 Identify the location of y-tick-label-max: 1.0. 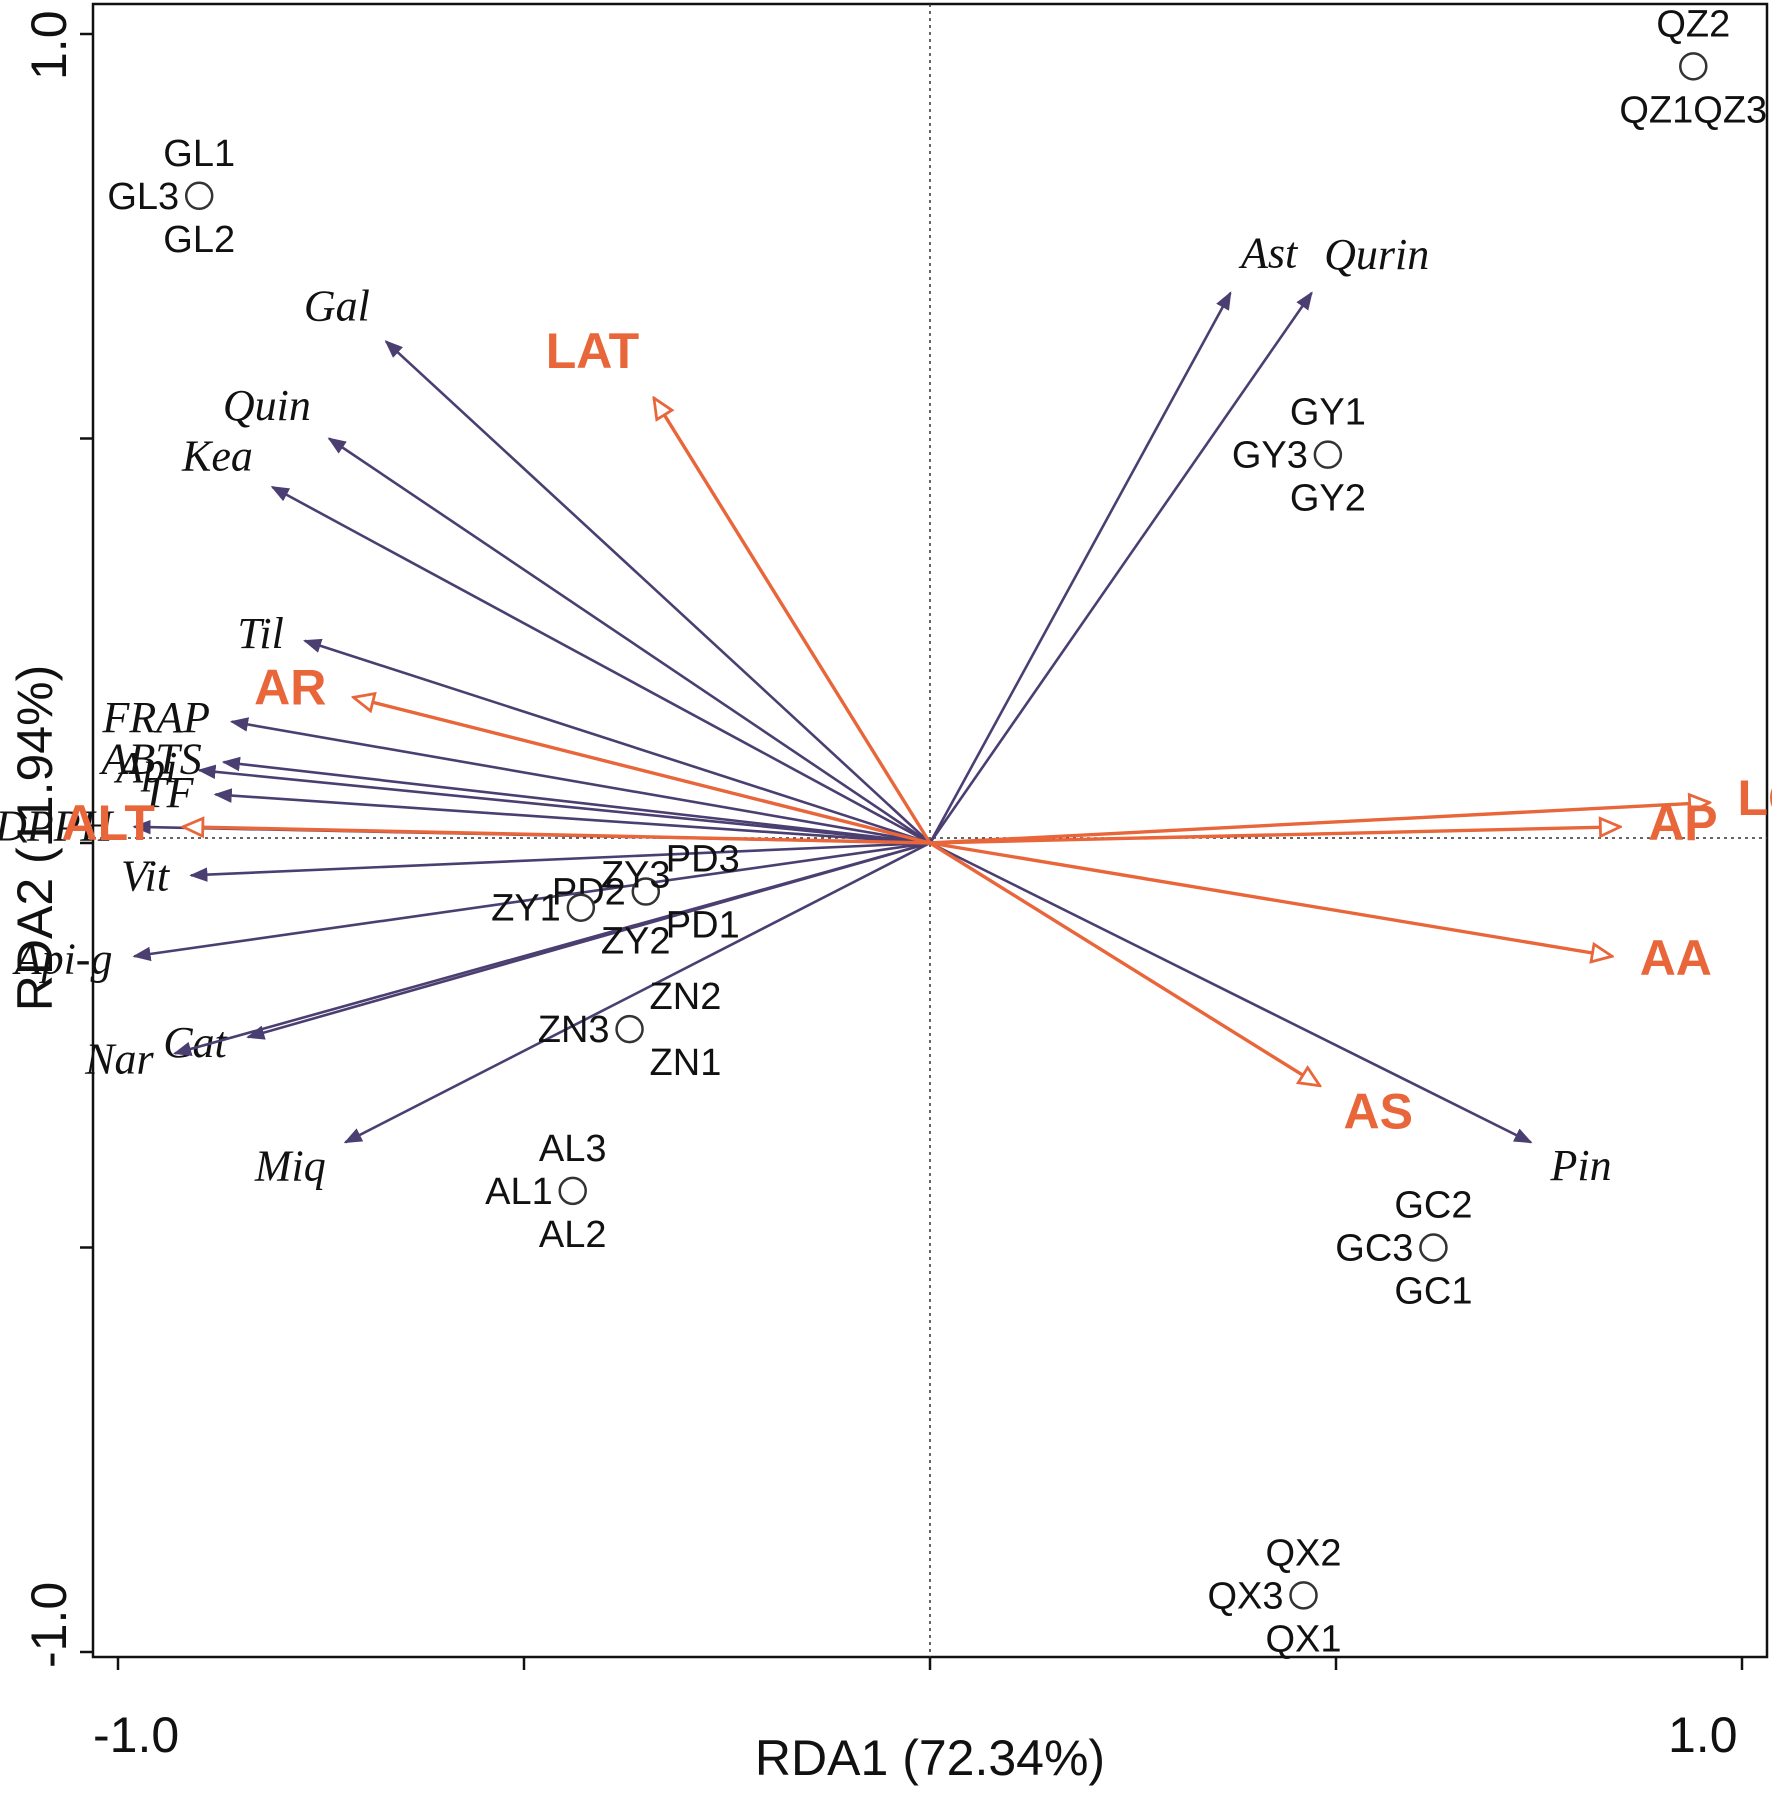
(49, 45).